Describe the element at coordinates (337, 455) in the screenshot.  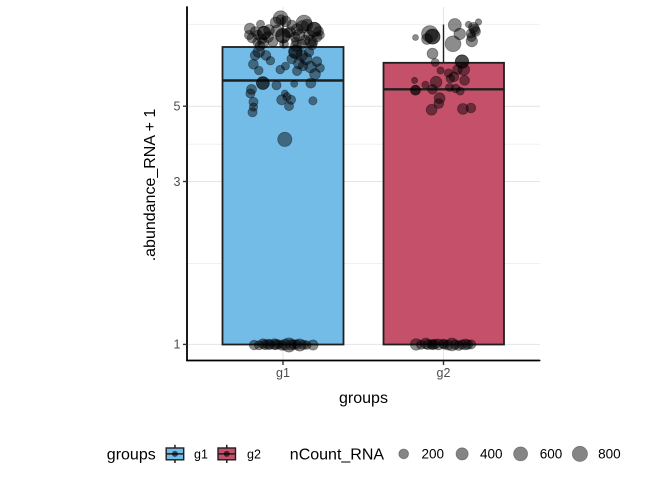
I see `svg-text: nCount_RNA` at that location.